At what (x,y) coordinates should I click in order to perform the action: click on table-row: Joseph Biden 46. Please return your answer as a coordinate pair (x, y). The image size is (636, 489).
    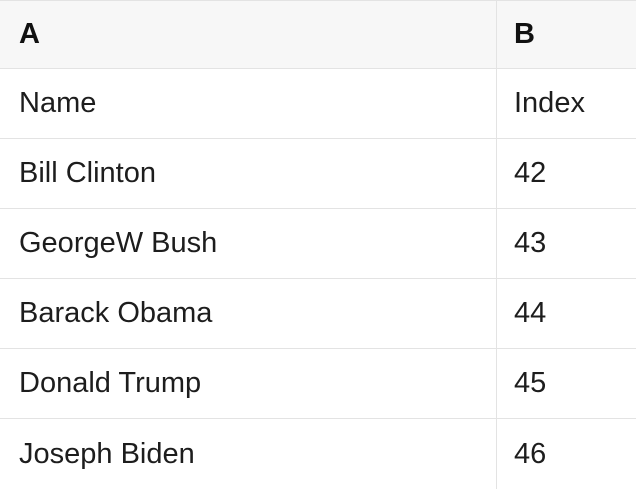
    Looking at the image, I should click on (318, 454).